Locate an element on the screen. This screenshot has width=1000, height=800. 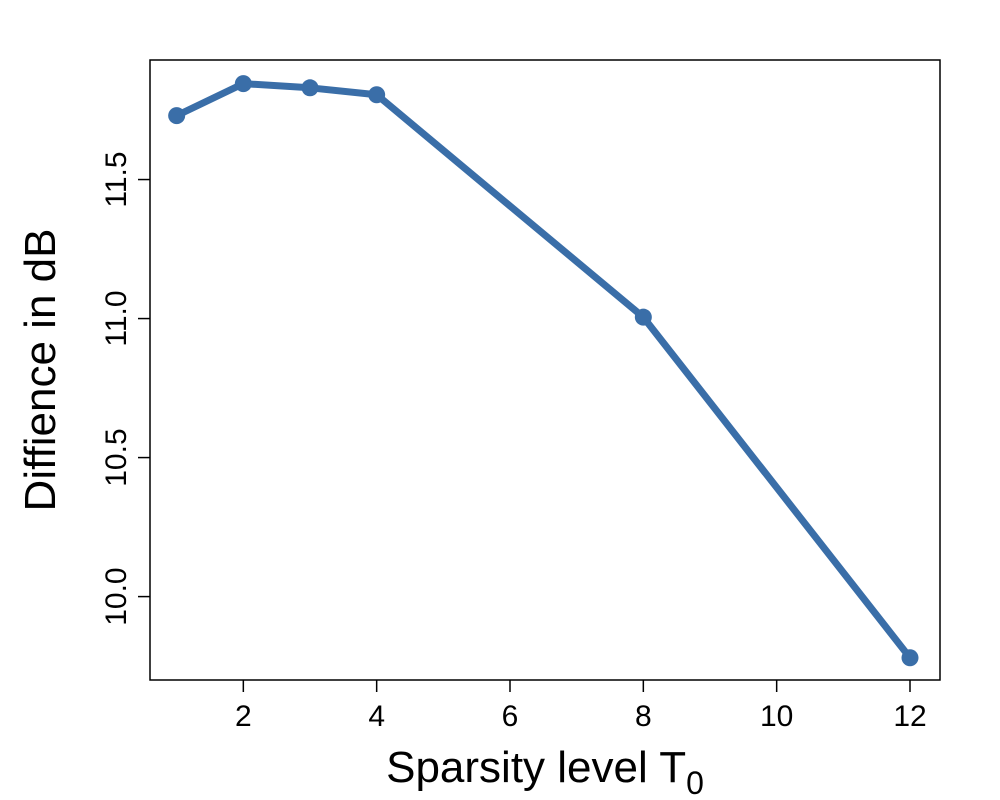
x-axis-title: Sparsity level T0 is located at coordinates (545, 771).